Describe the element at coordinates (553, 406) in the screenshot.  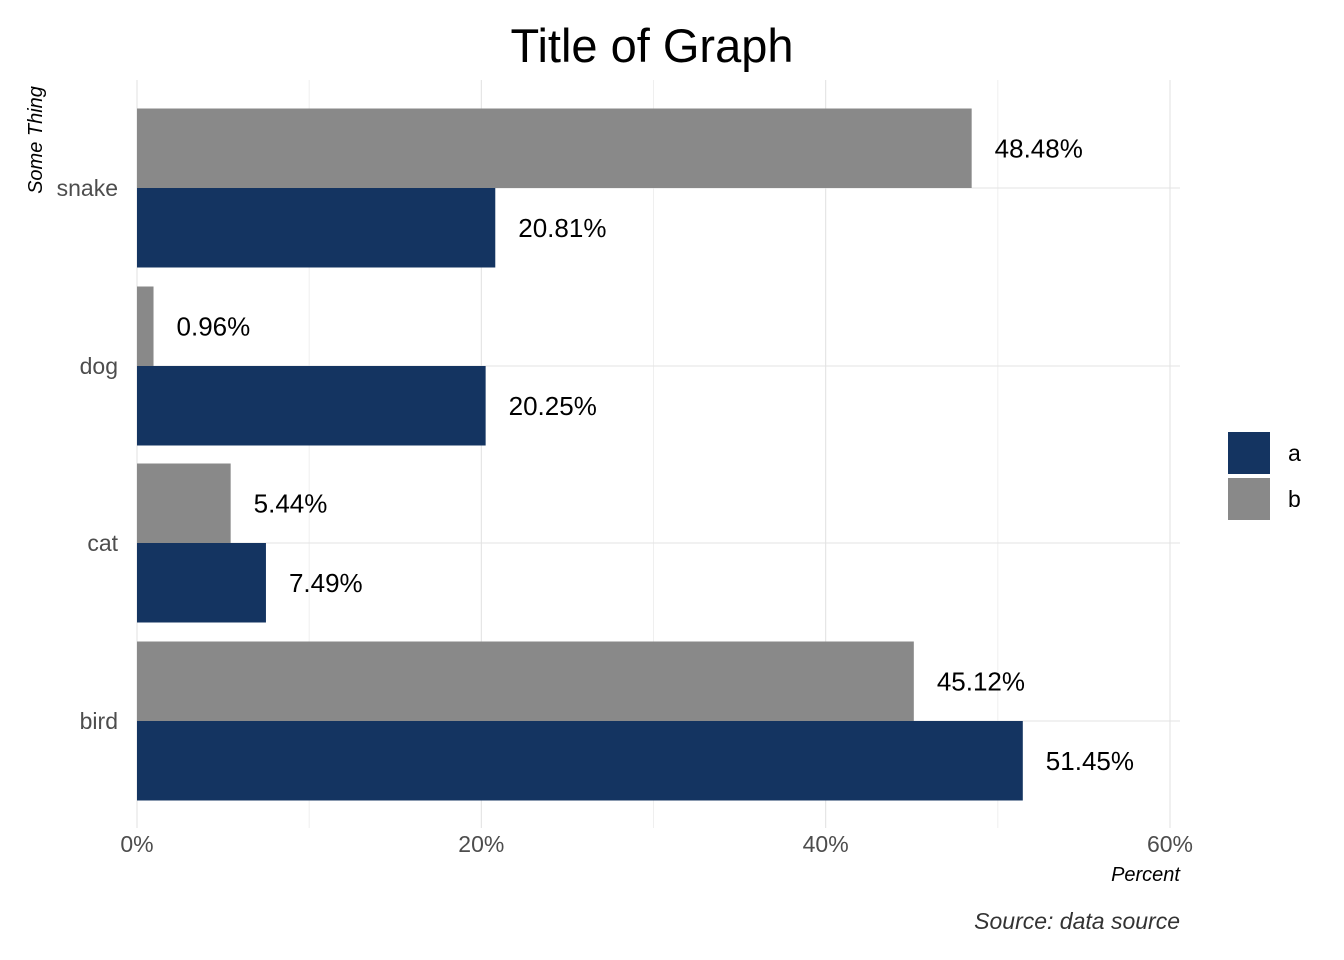
I see `data-label-a-dog: 20.25%` at that location.